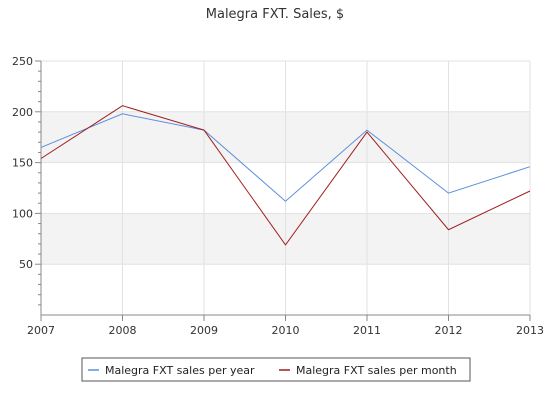  Describe the element at coordinates (22, 112) in the screenshot. I see `y-tick-label: 200` at that location.